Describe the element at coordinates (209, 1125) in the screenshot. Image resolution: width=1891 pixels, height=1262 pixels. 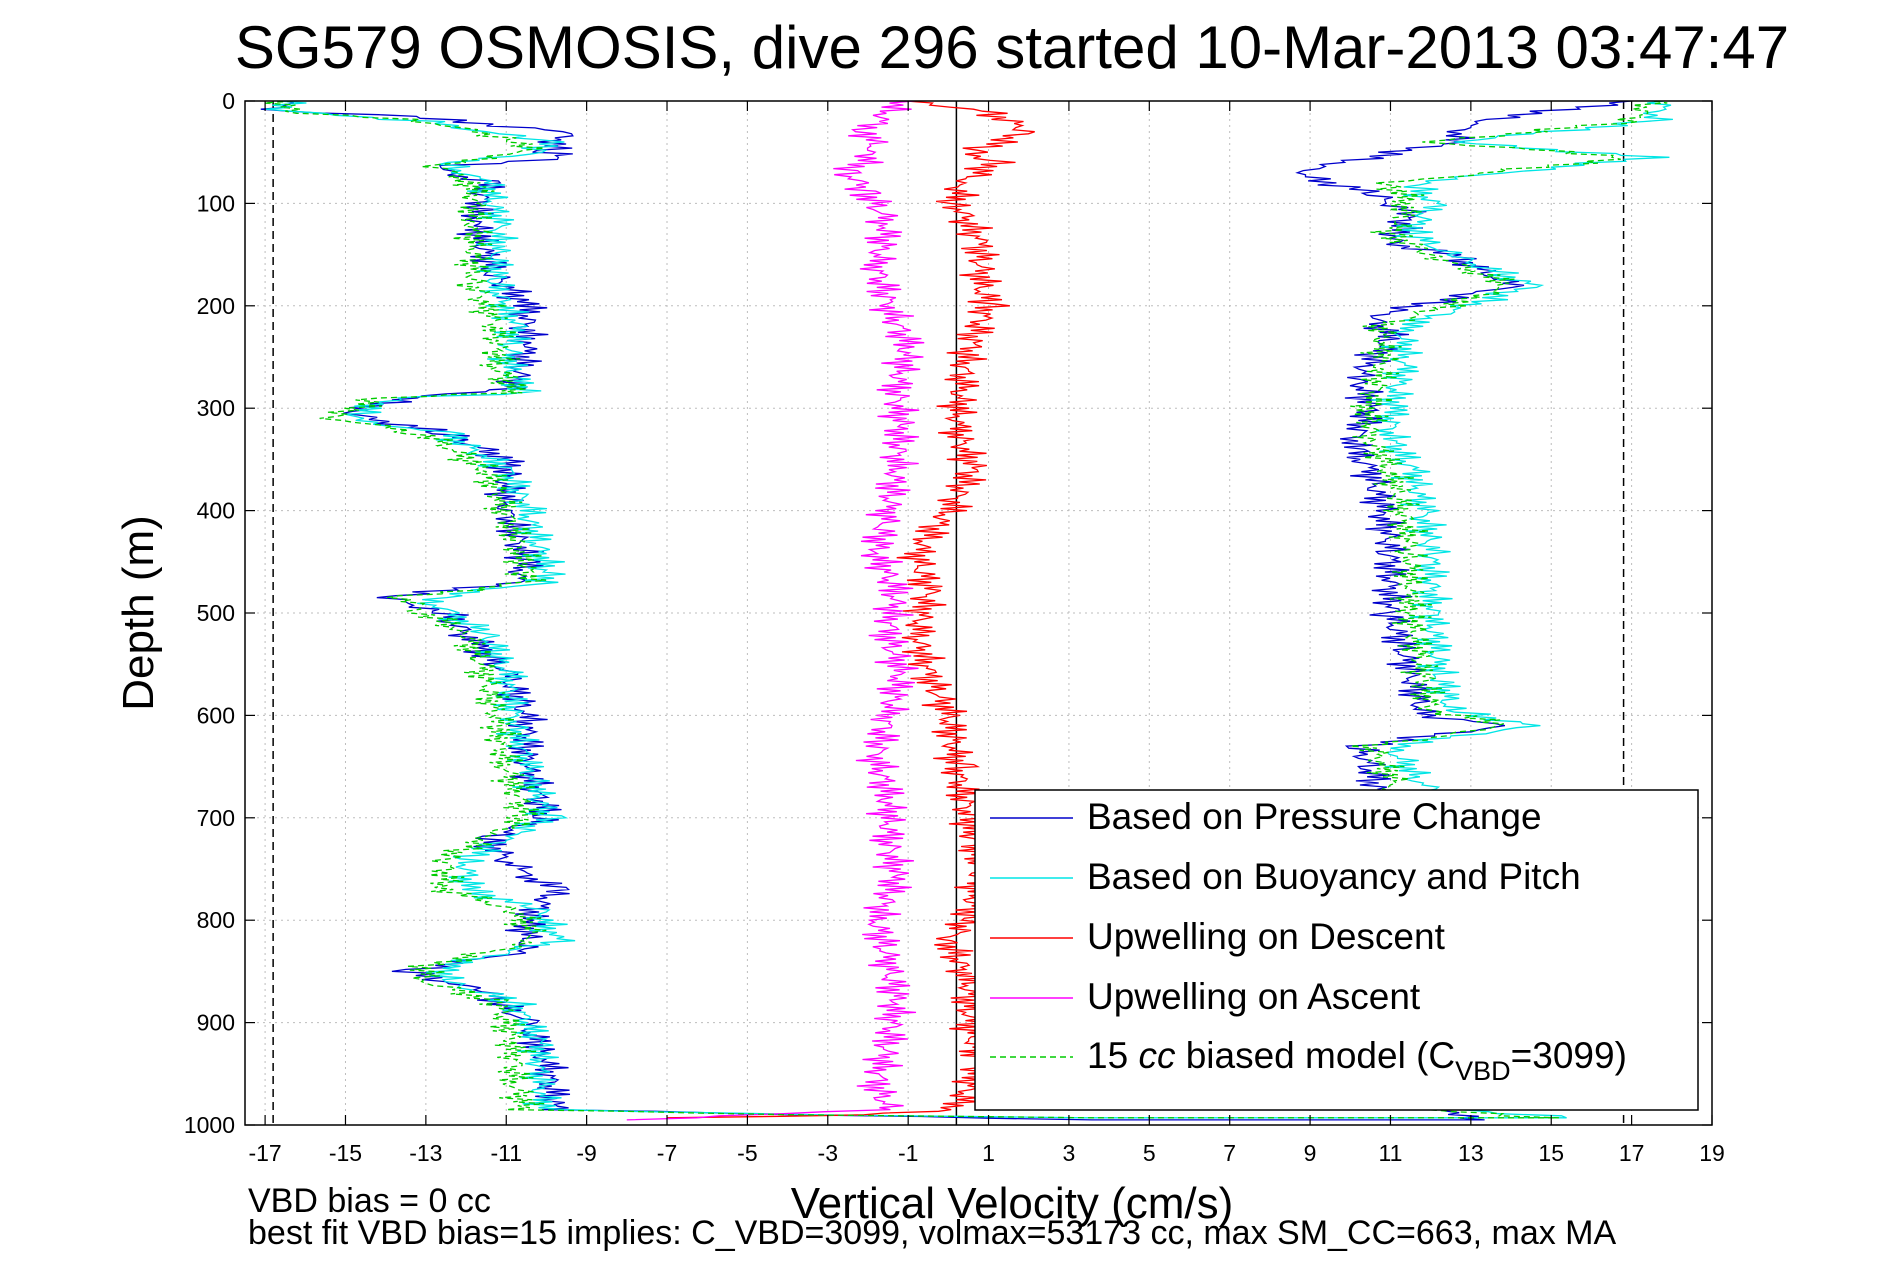
I see `y-tick-label: 1000` at that location.